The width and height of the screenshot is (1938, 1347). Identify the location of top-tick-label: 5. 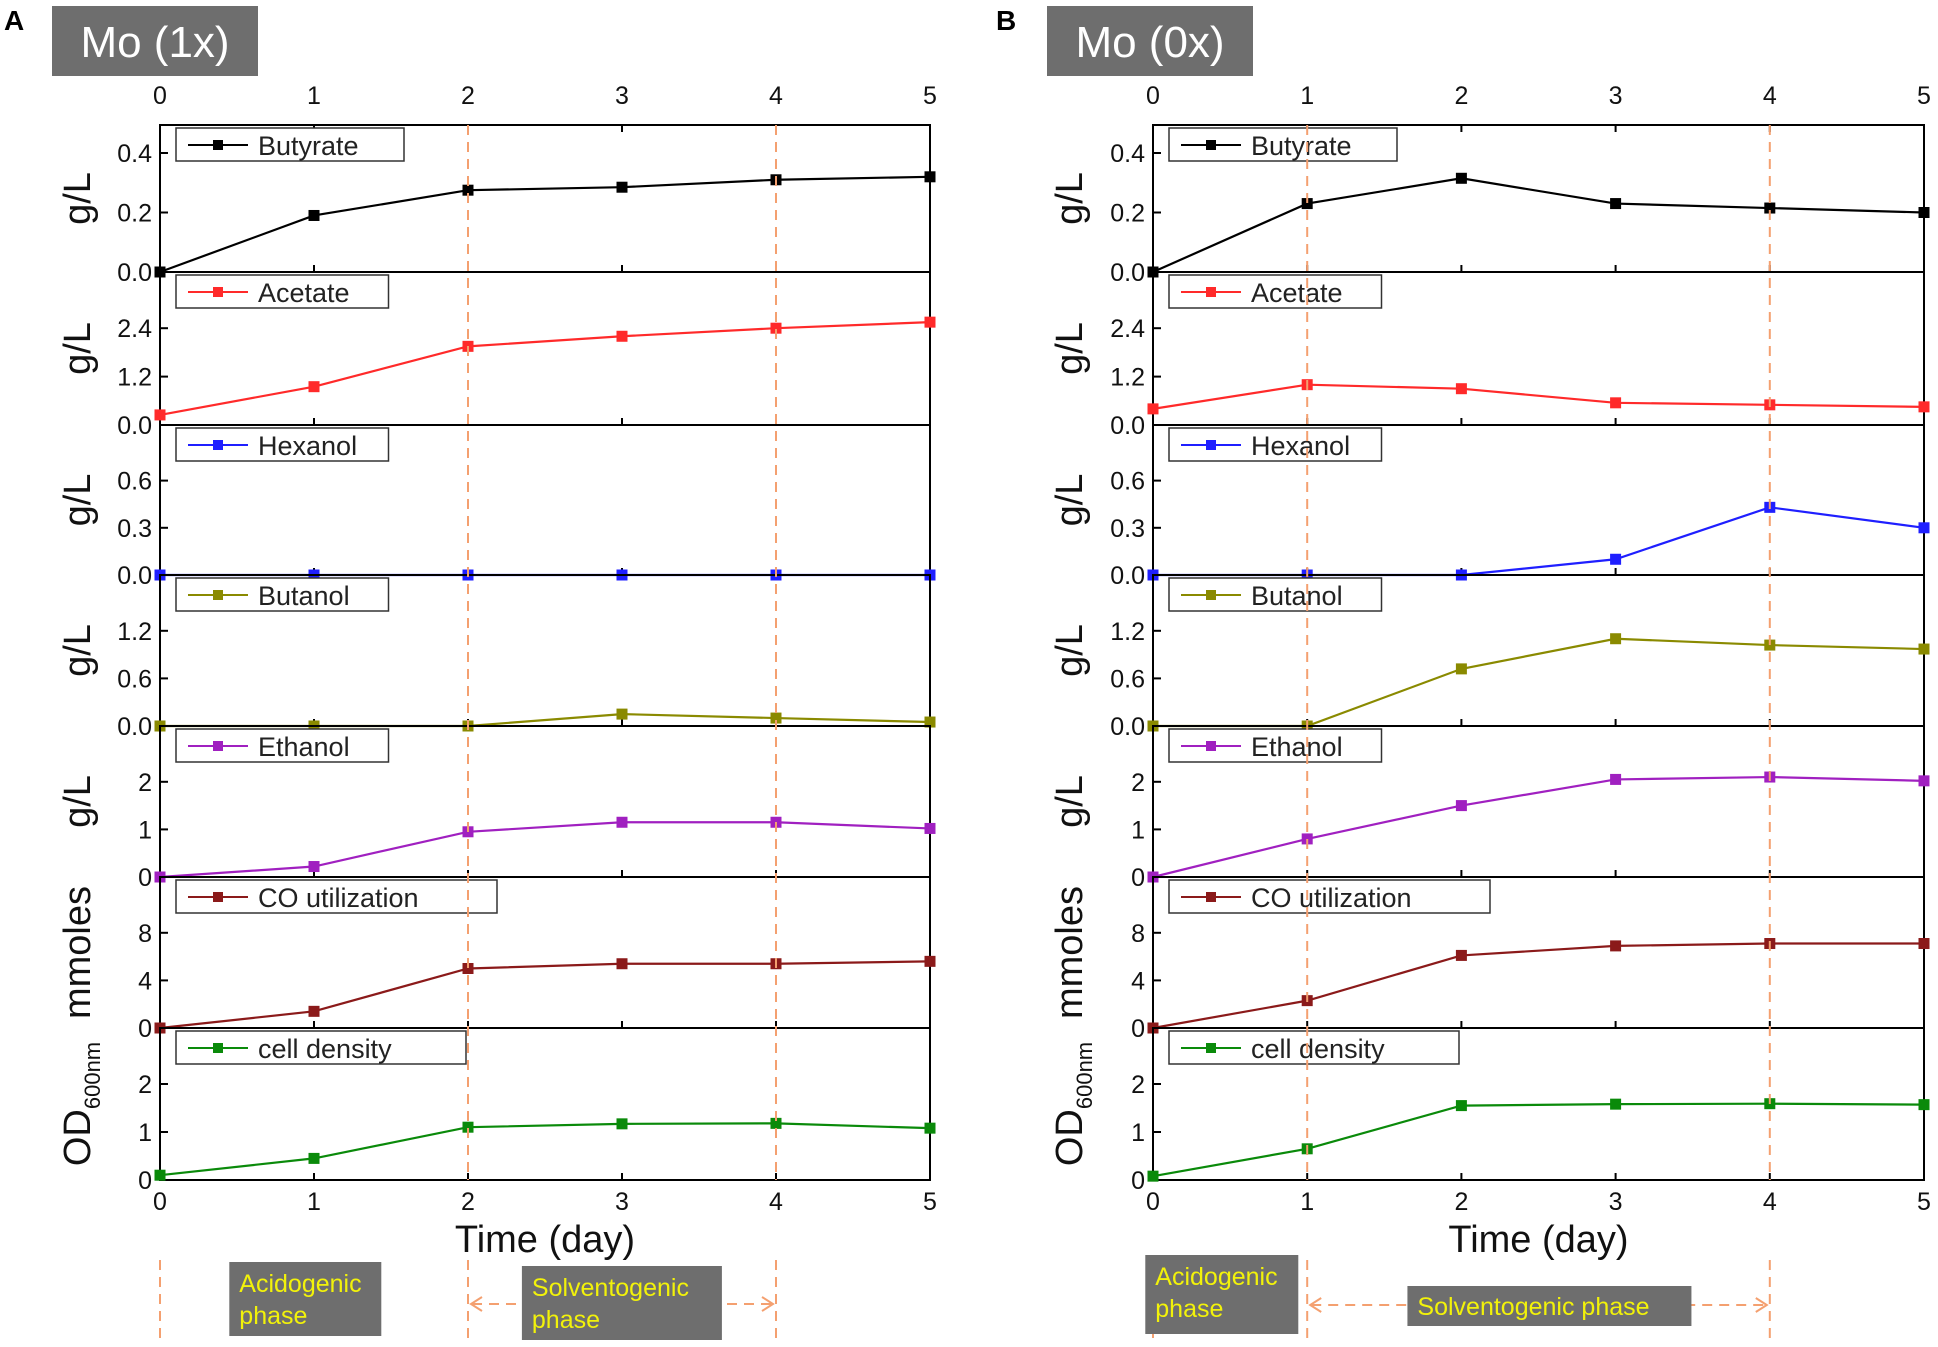
(930, 96).